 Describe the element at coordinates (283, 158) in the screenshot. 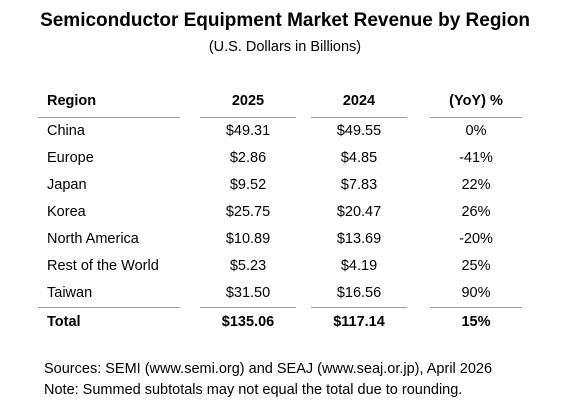

I see `table-row: Europe $2.86 $4.85 -41%` at that location.